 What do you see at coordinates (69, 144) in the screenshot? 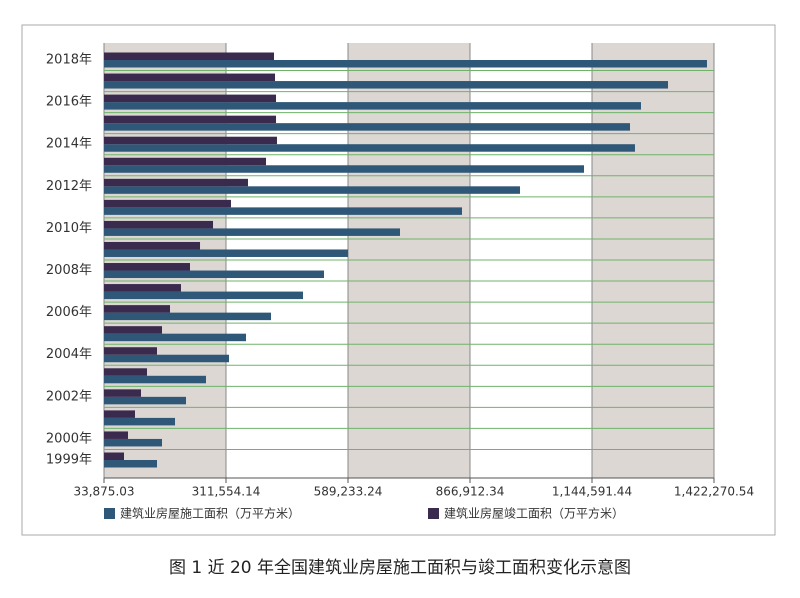
I see `y-tick-label: 2014年` at bounding box center [69, 144].